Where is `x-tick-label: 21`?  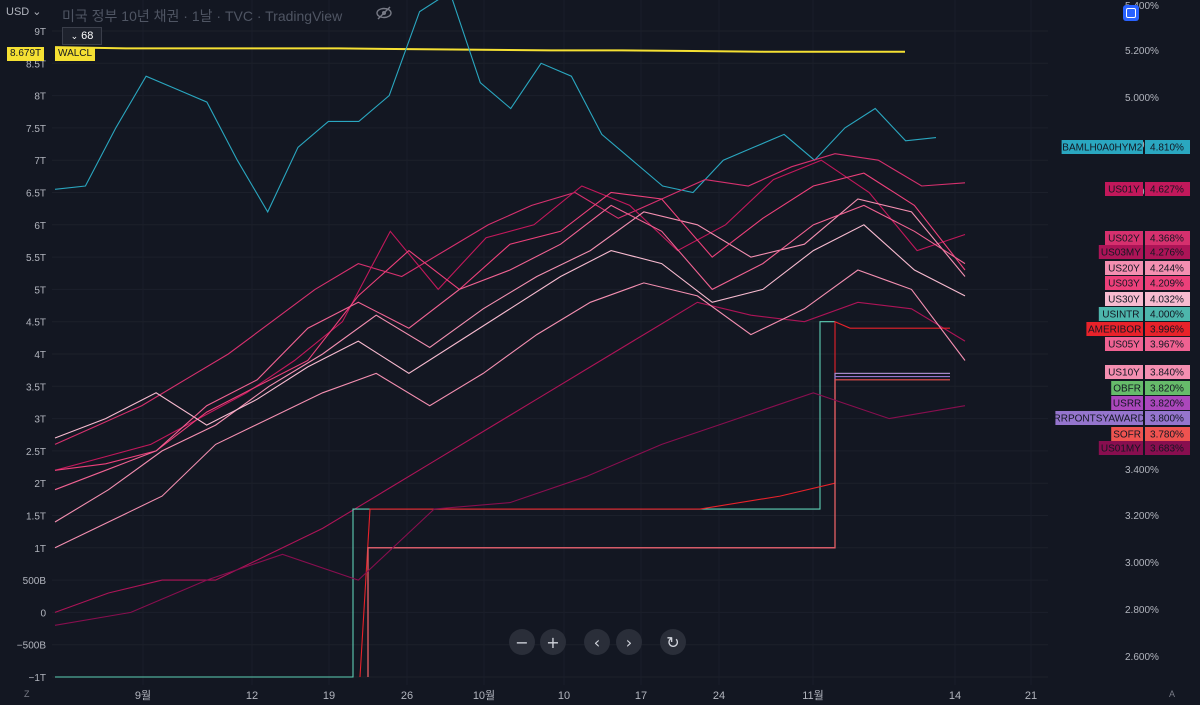
x-tick-label: 21 is located at coordinates (1031, 696).